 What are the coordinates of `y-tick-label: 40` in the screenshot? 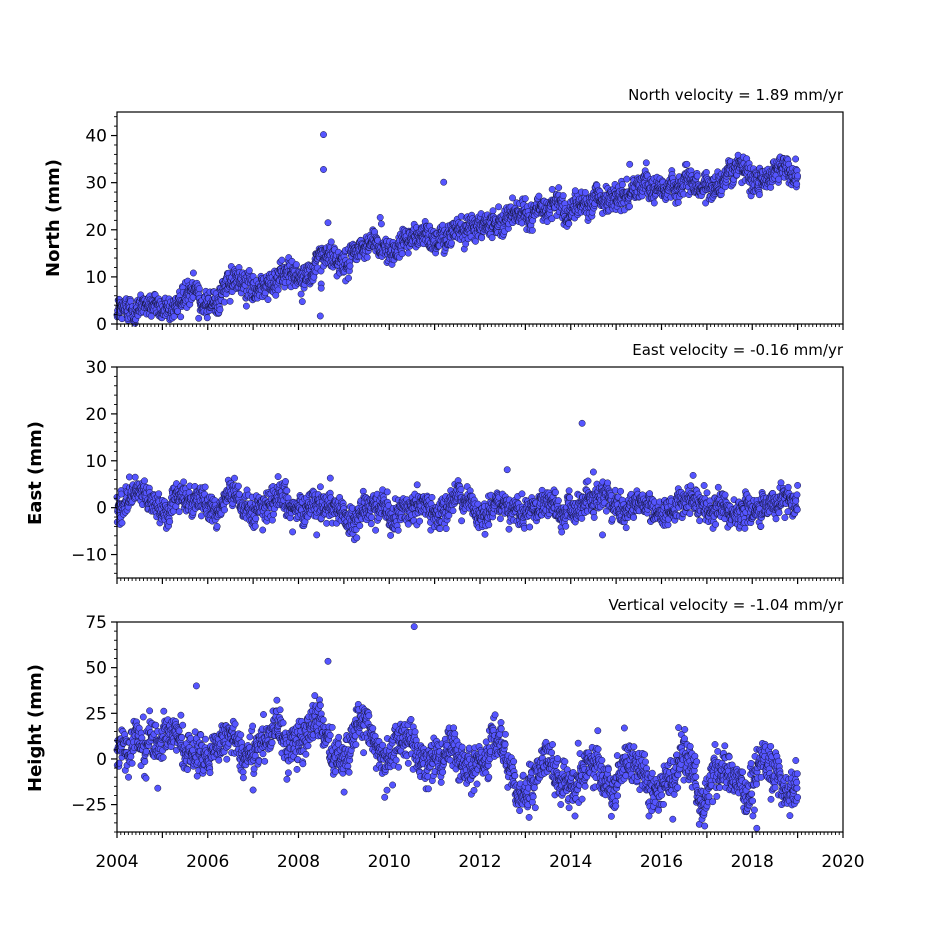 It's located at (96, 137).